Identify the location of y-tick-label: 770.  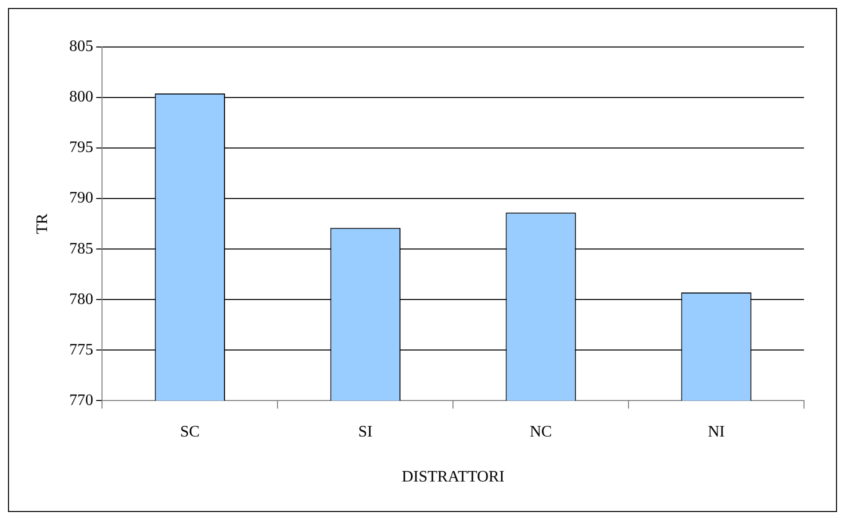
(81, 400).